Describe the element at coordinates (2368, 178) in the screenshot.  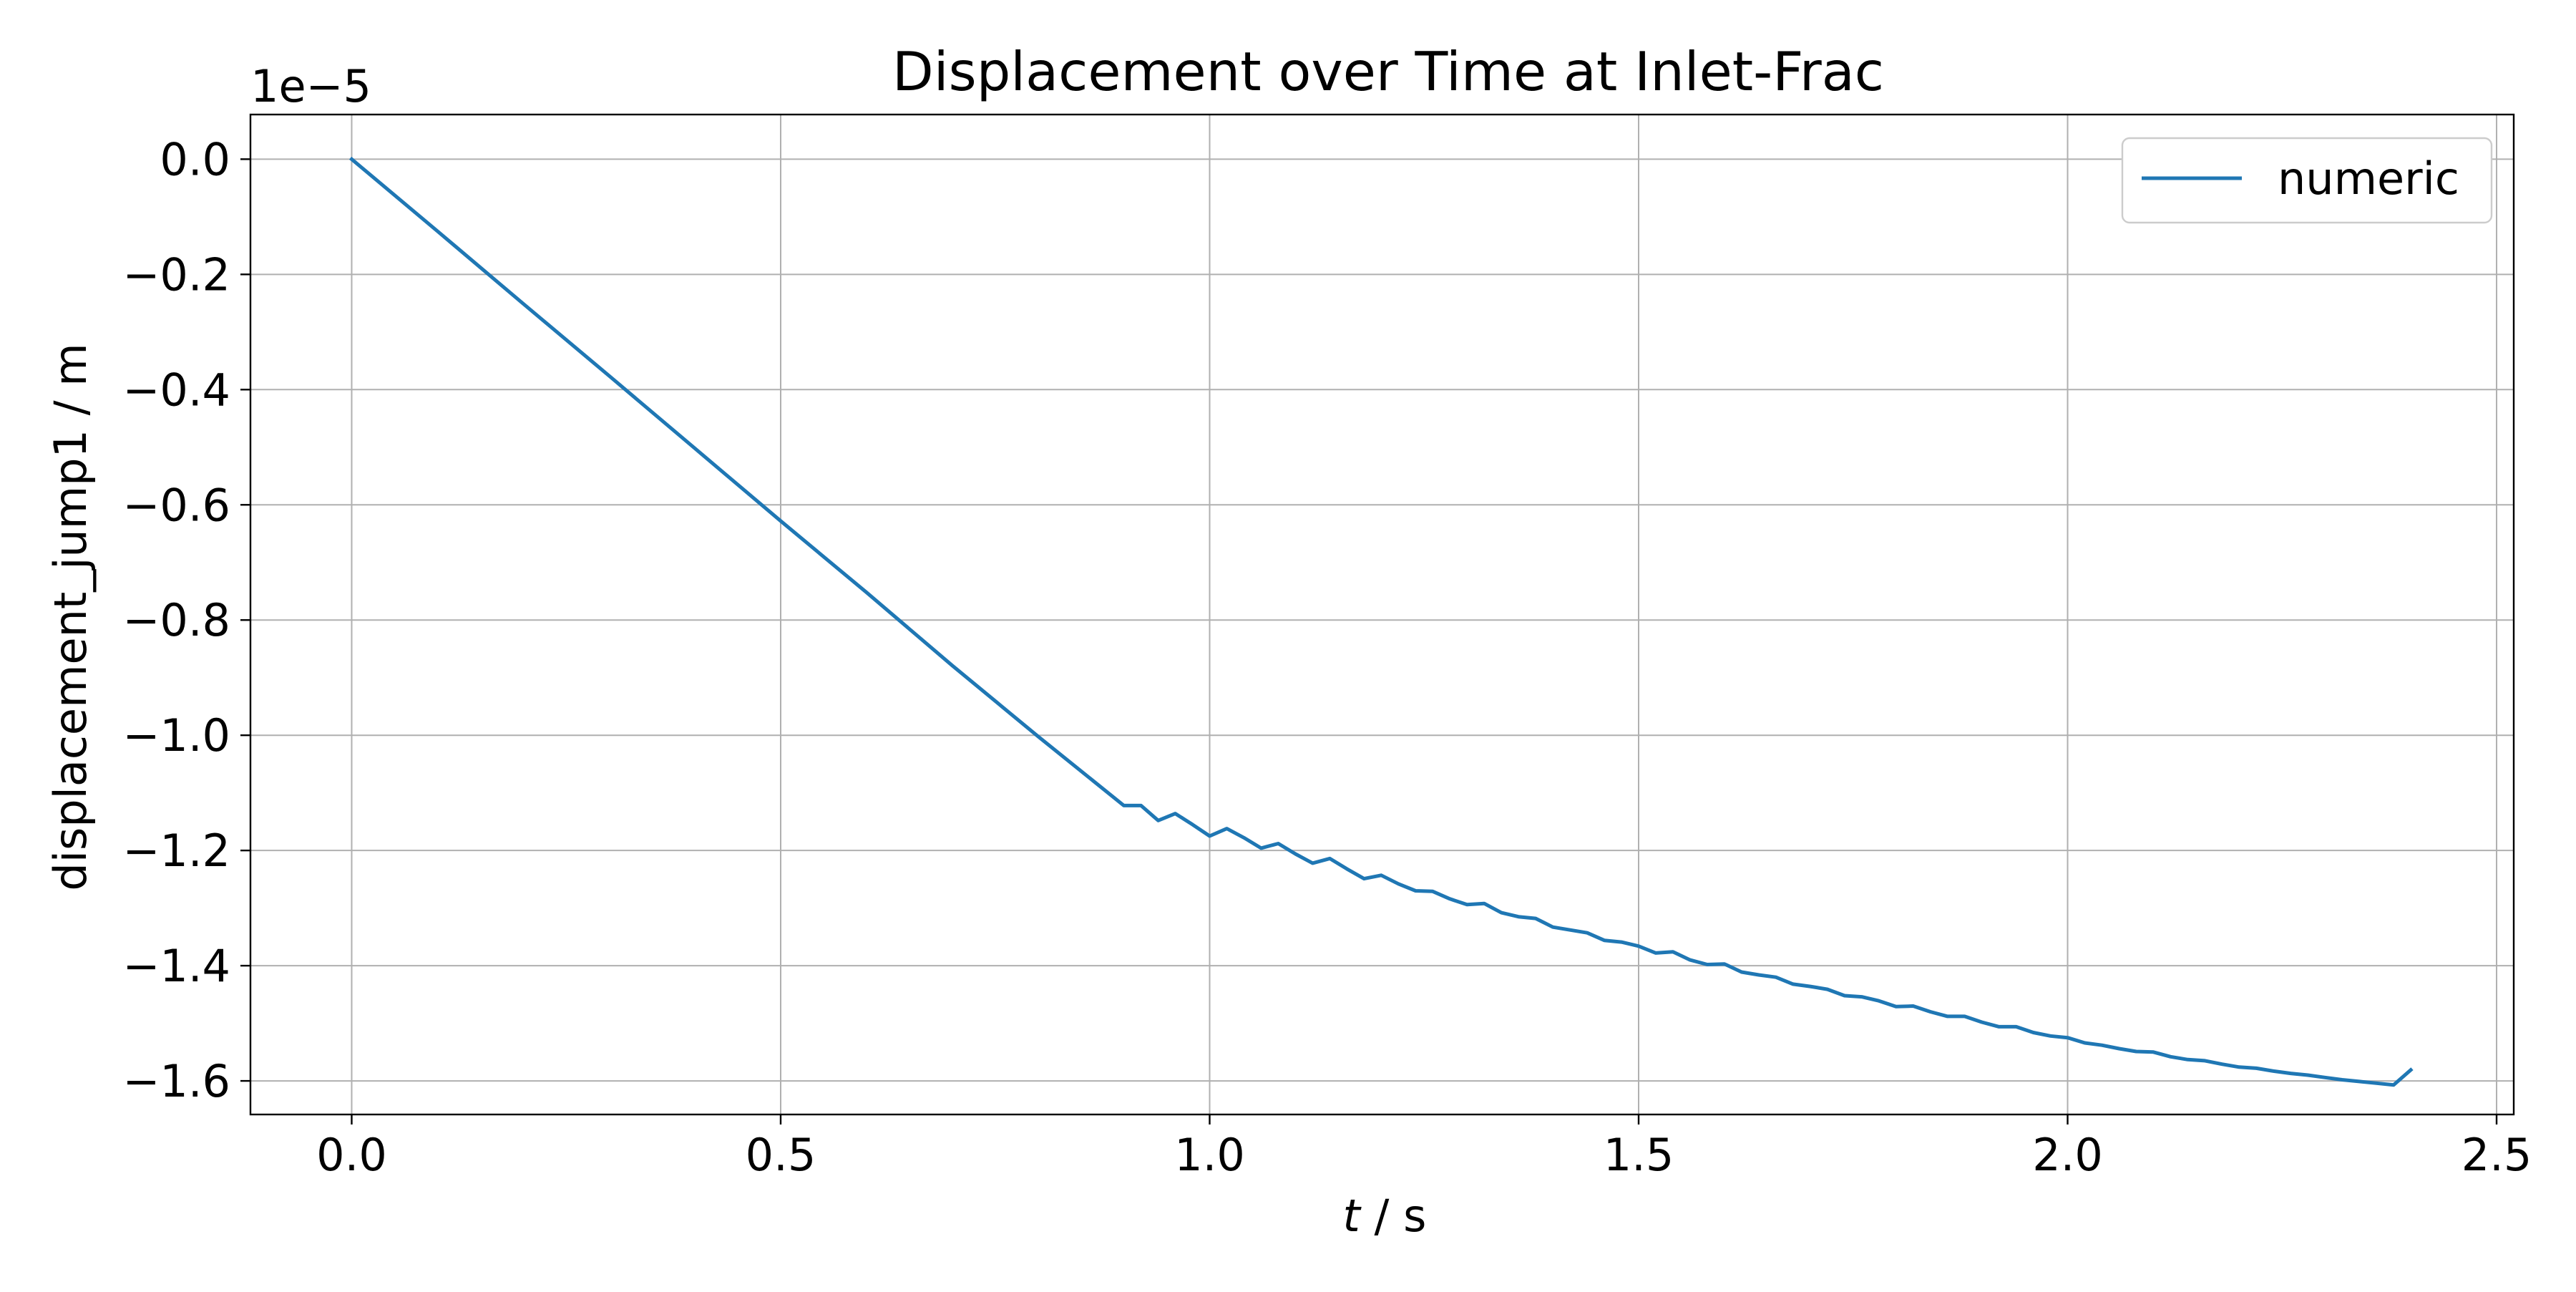
I see `legend-label: numeric` at that location.